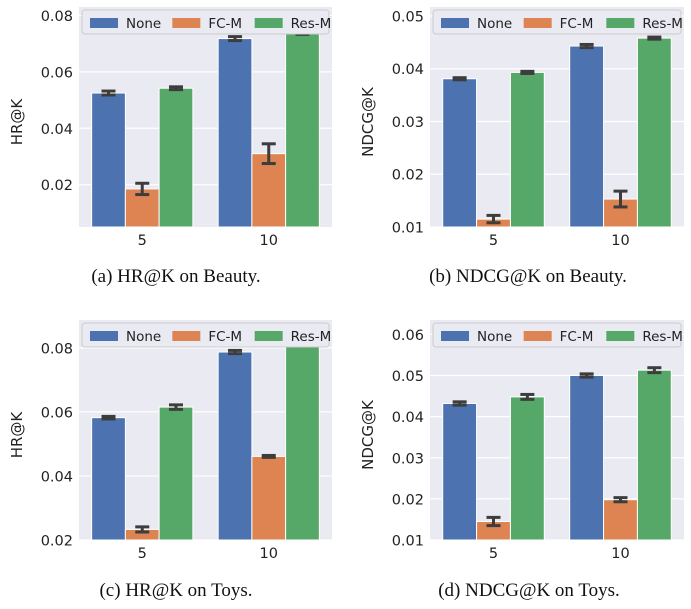 This screenshot has width=691, height=609. I want to click on caption-a: (a) HR@K on Beauty., so click(176, 276).